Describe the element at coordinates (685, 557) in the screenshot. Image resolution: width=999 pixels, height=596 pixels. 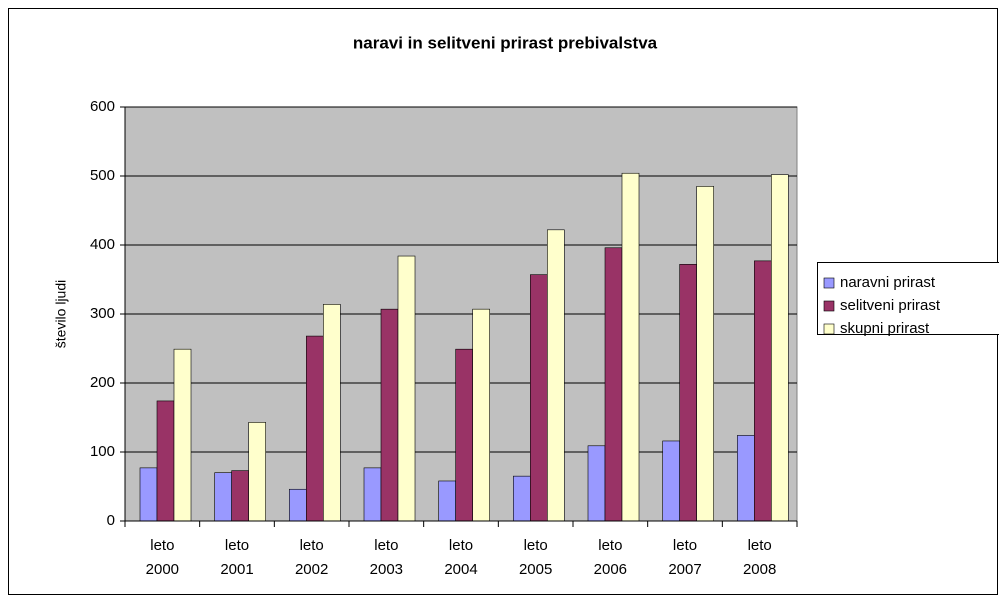
I see `x-tick-label: leto 2007` at that location.